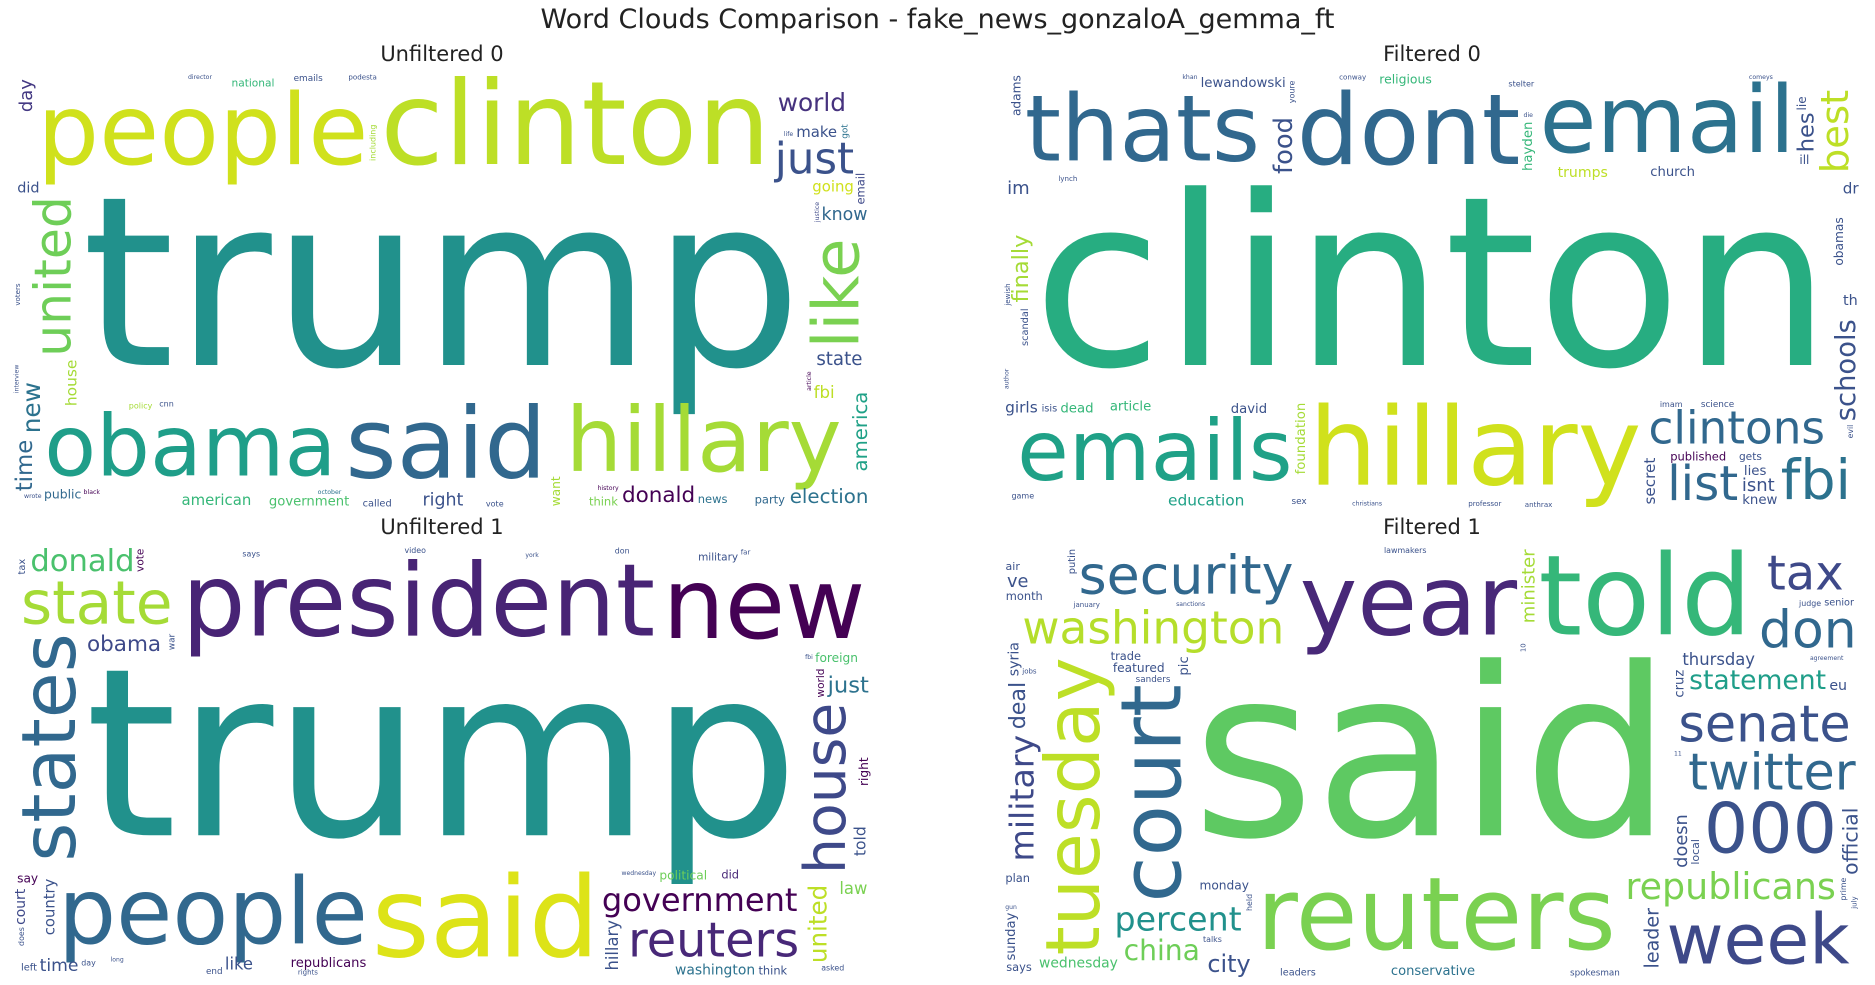 The image size is (1875, 985). Describe the element at coordinates (1802, 103) in the screenshot. I see `cloud-word: lie` at that location.